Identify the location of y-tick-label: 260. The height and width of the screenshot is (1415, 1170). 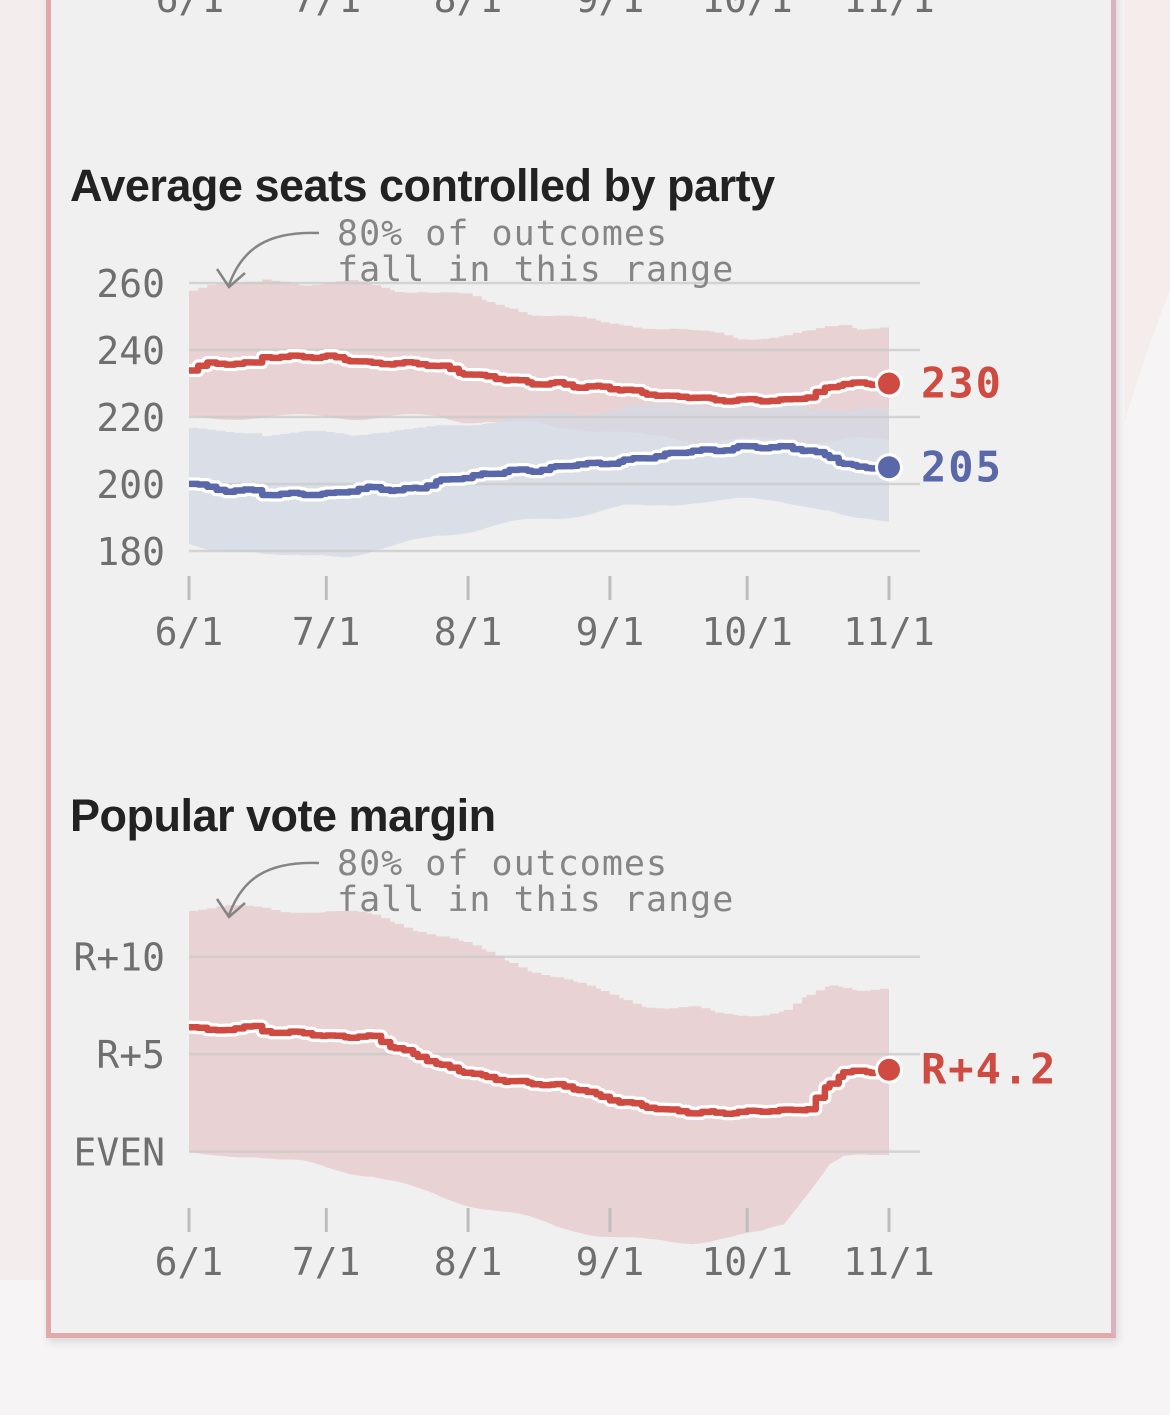
(130, 284).